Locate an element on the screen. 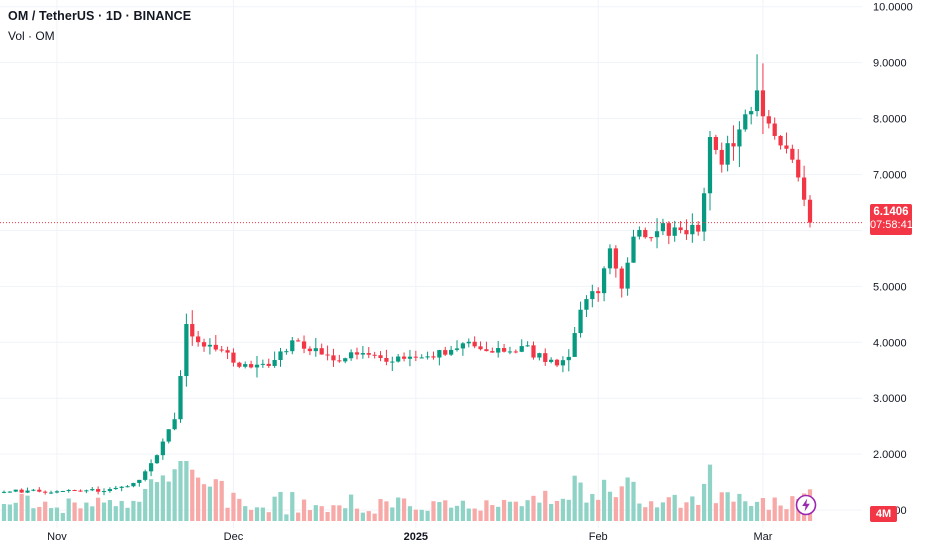 The image size is (932, 550). x-tick-label: 2025 is located at coordinates (416, 537).